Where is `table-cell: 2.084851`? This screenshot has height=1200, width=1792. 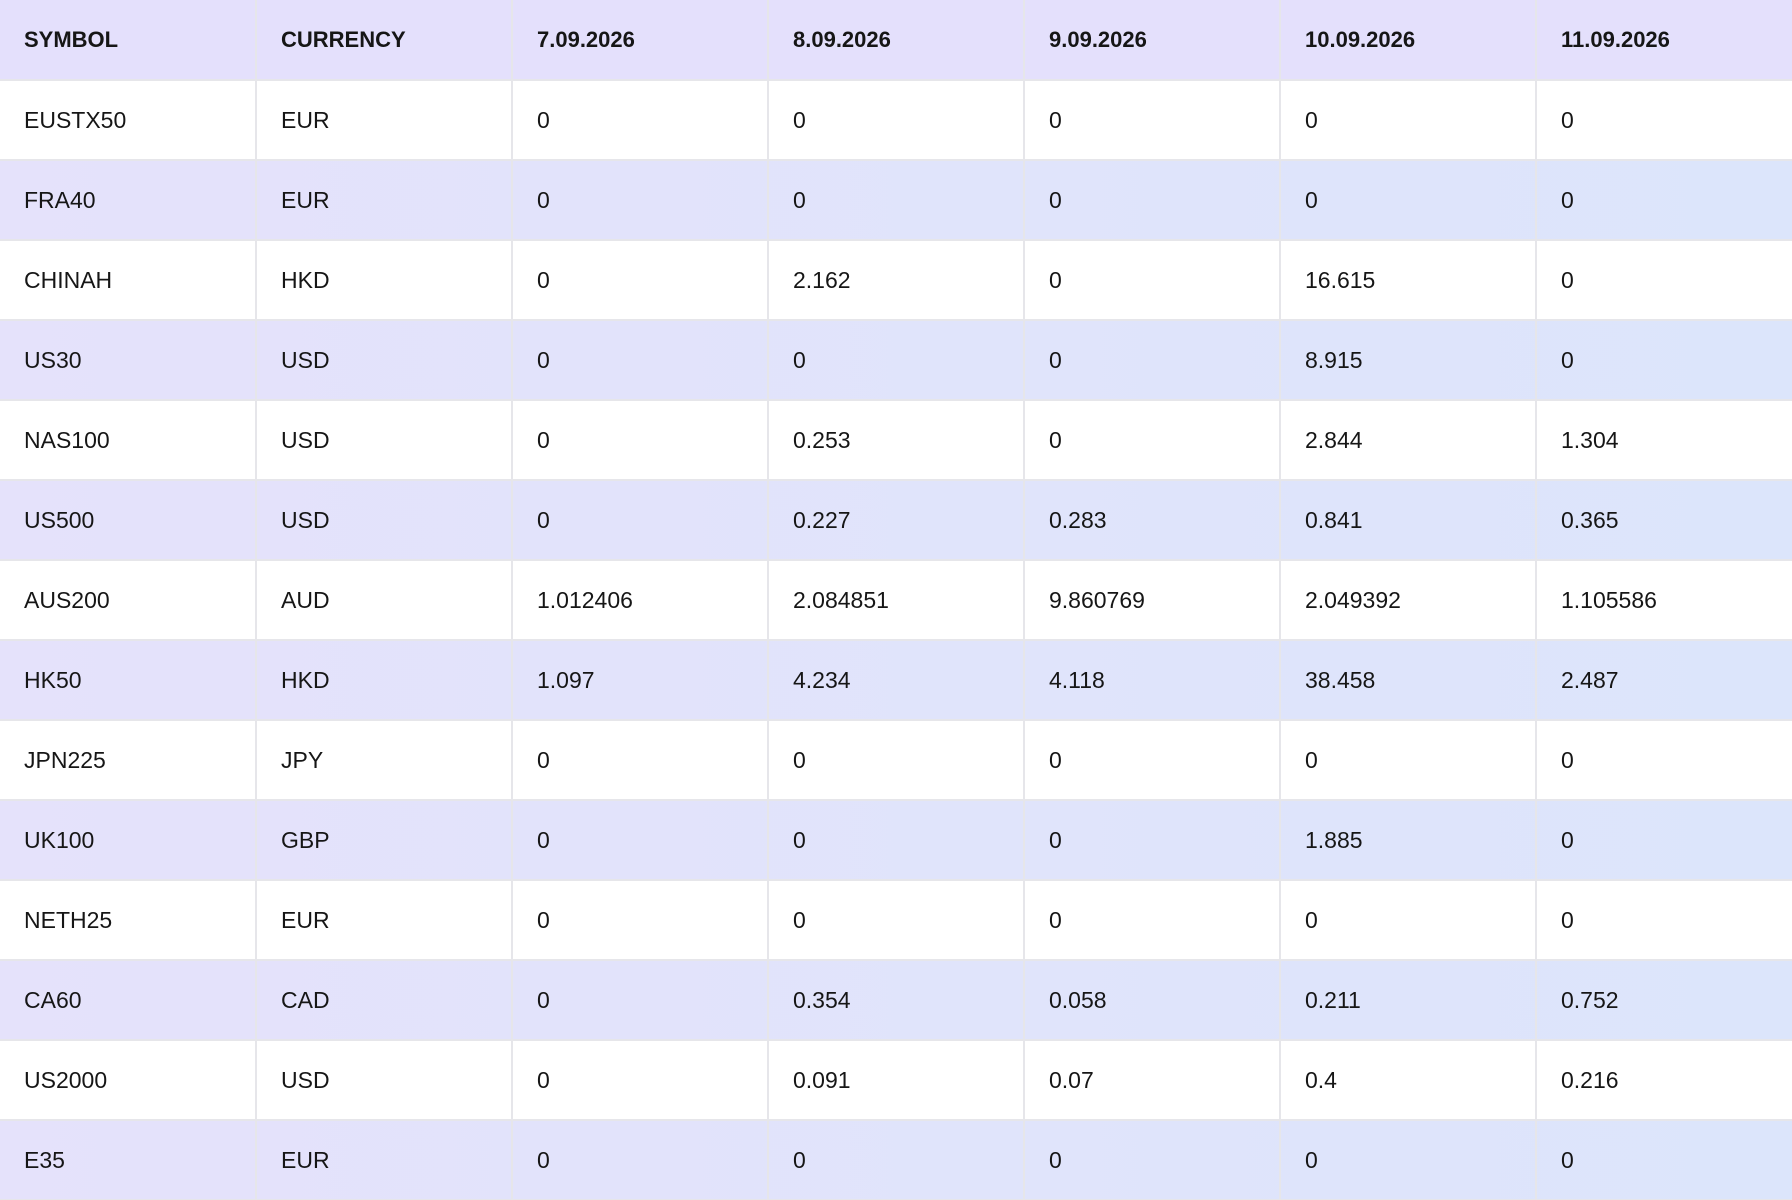
table-cell: 2.084851 is located at coordinates (896, 600).